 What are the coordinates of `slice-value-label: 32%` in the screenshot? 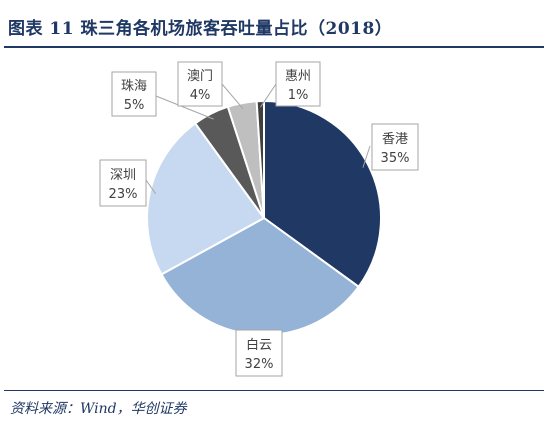 It's located at (259, 364).